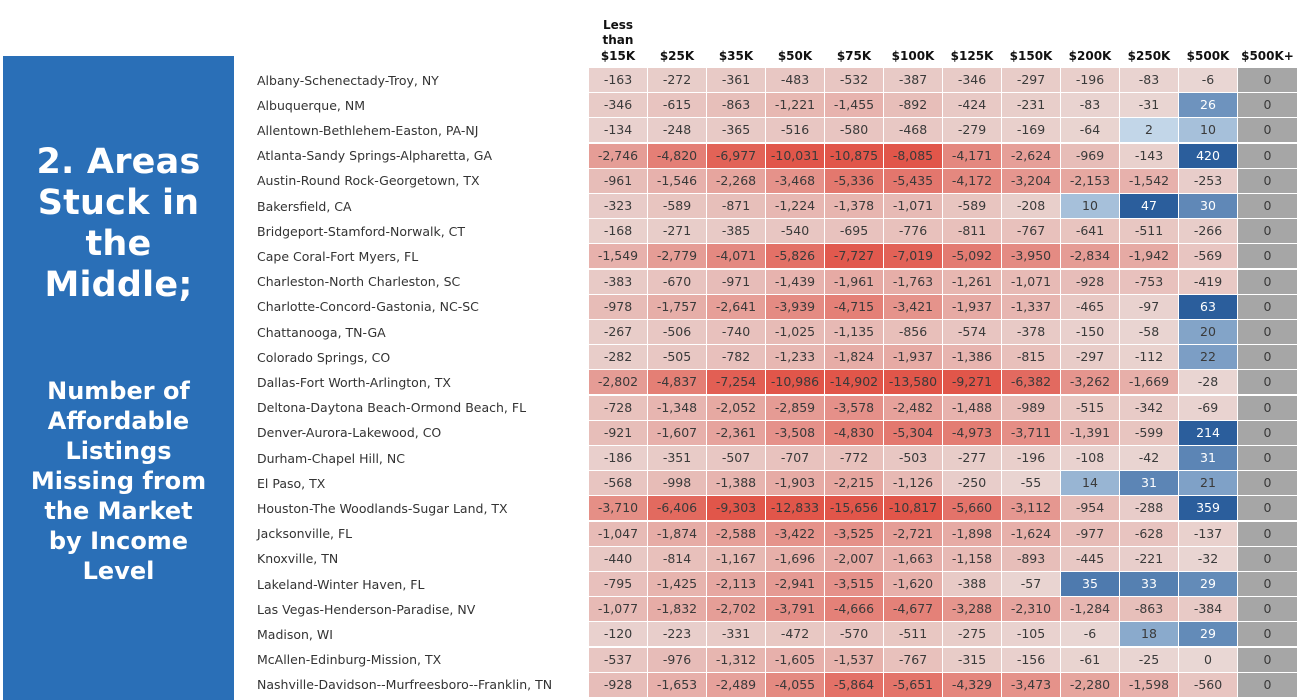 This screenshot has width=1300, height=700. What do you see at coordinates (349, 660) in the screenshot?
I see `row-label: McAllen-Edinburg-Mission, TX` at bounding box center [349, 660].